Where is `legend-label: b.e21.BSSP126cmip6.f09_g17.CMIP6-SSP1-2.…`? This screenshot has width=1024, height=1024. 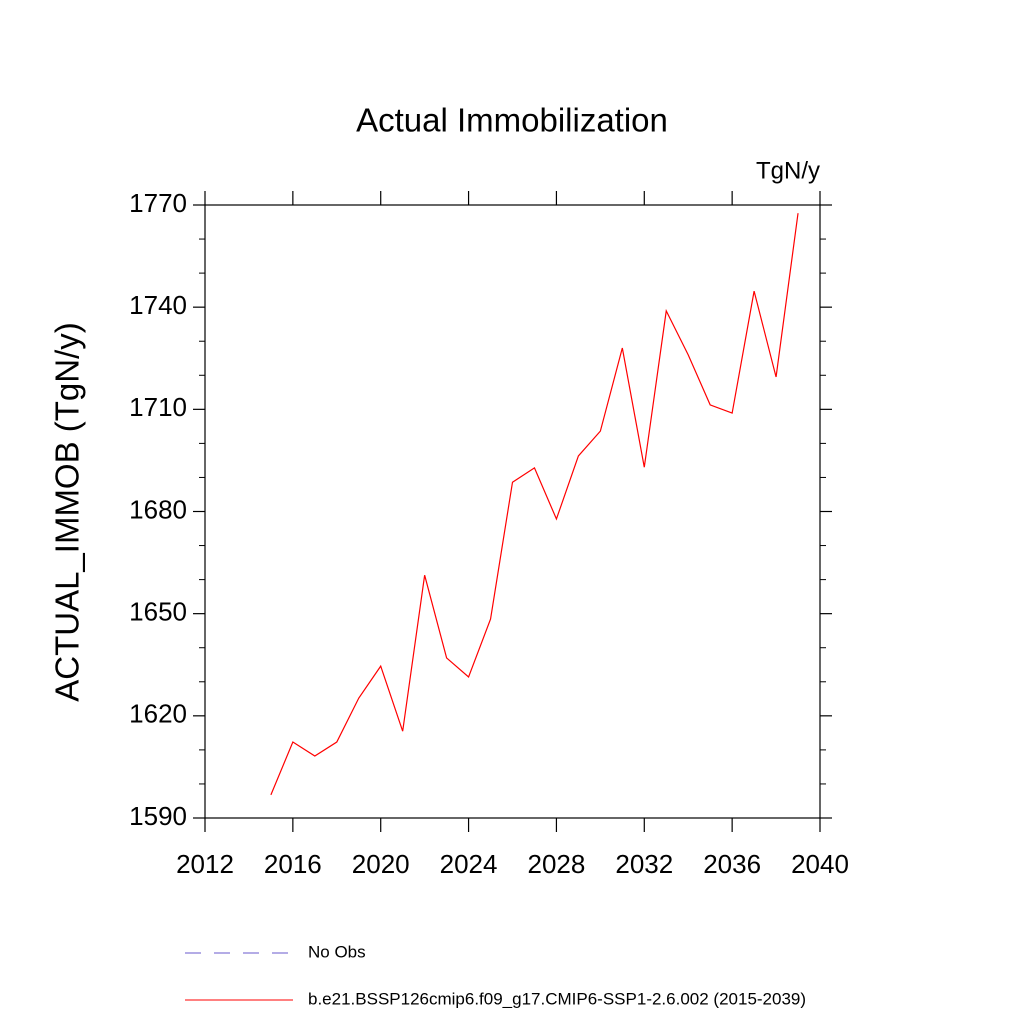
legend-label: b.e21.BSSP126cmip6.f09_g17.CMIP6-SSP1-2.… is located at coordinates (557, 998).